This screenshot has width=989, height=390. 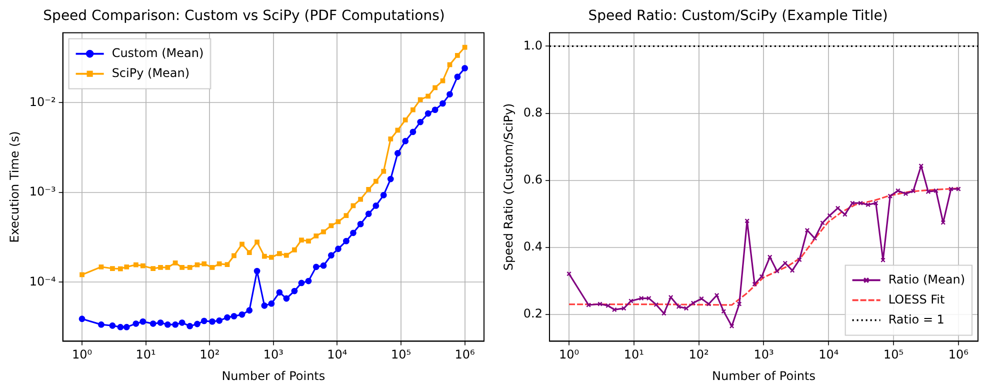 What do you see at coordinates (532, 112) in the screenshot?
I see `y-tick-label: 0.8` at bounding box center [532, 112].